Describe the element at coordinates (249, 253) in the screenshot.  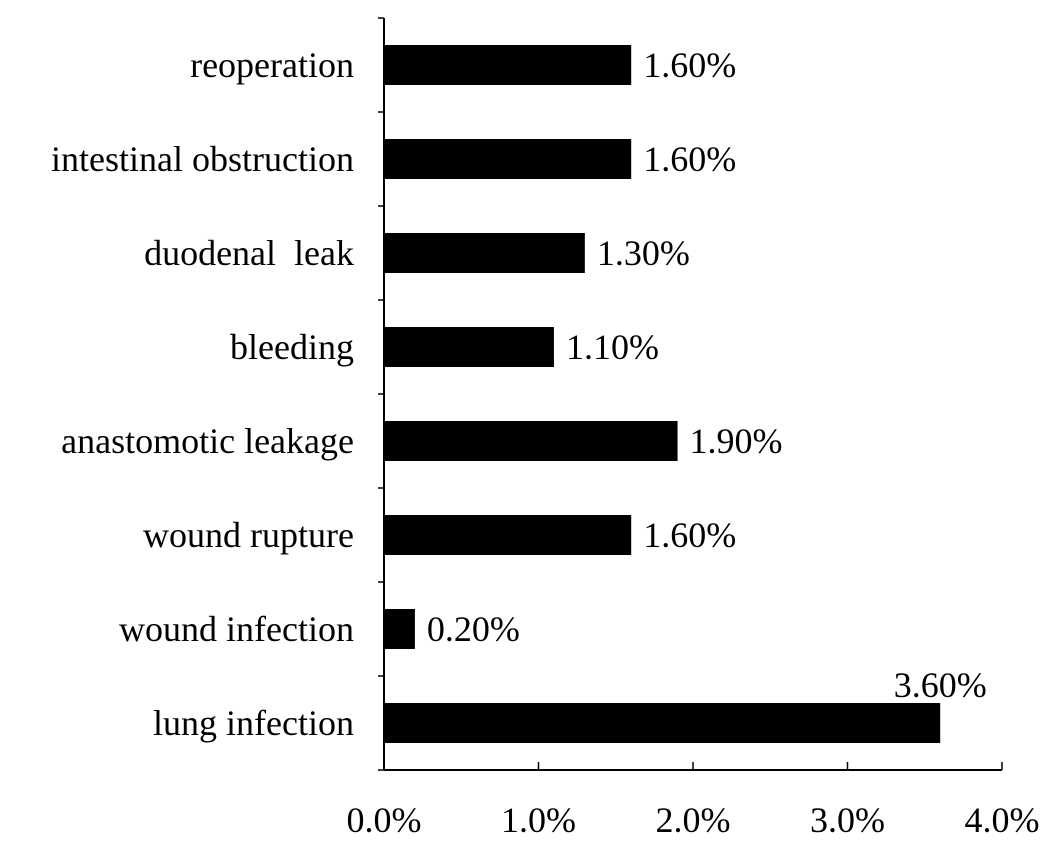
I see `category-label-duodenal-leak: duodenal leak` at that location.